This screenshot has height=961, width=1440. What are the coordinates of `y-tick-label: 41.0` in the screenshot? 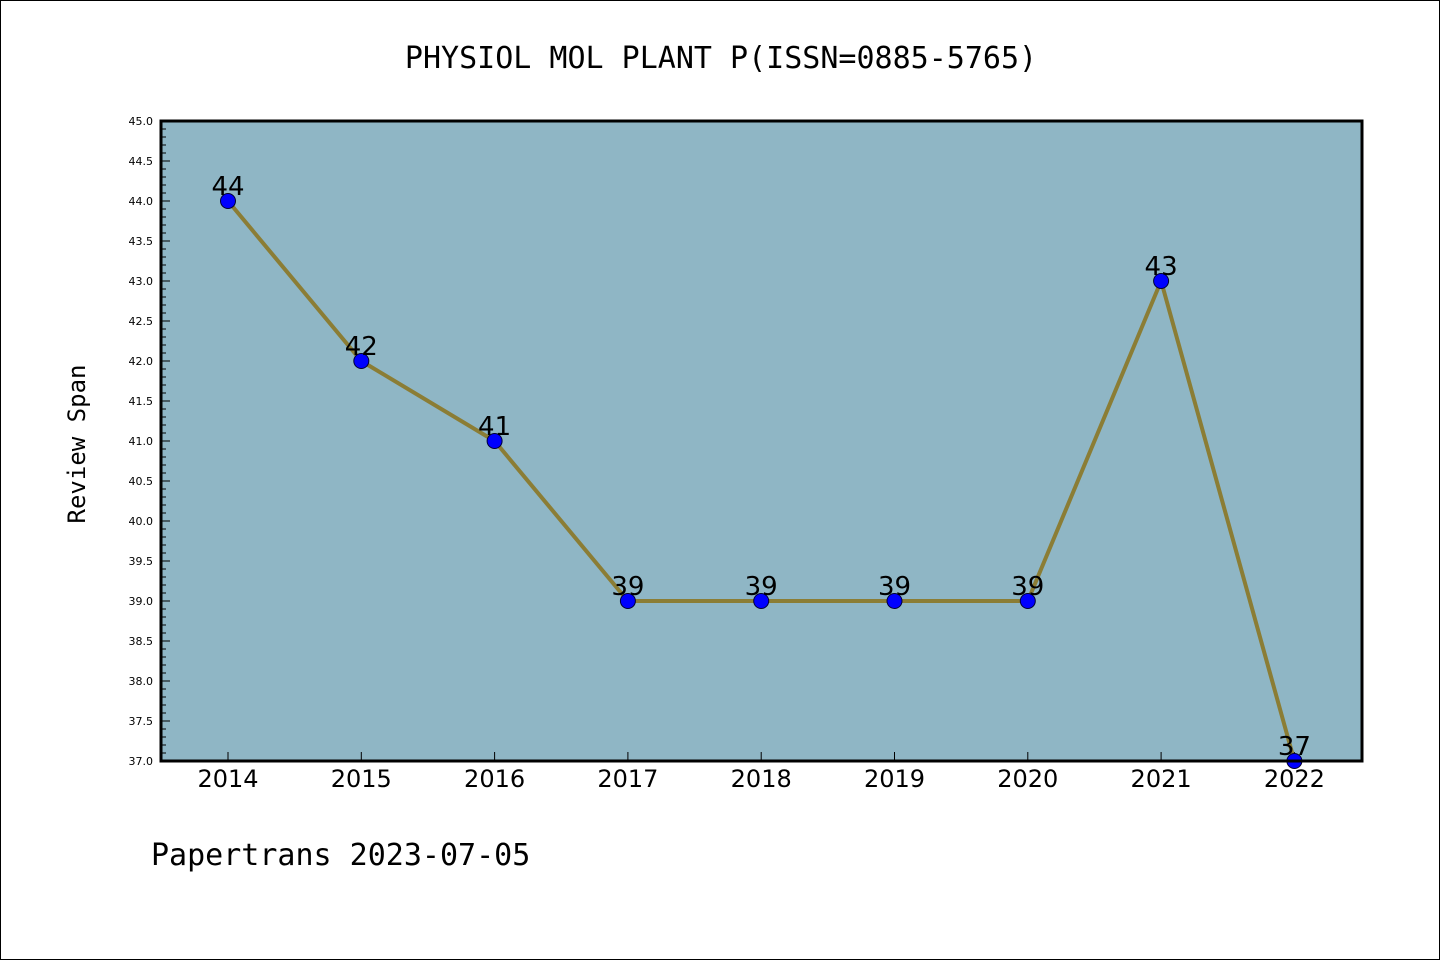 It's located at (141, 441).